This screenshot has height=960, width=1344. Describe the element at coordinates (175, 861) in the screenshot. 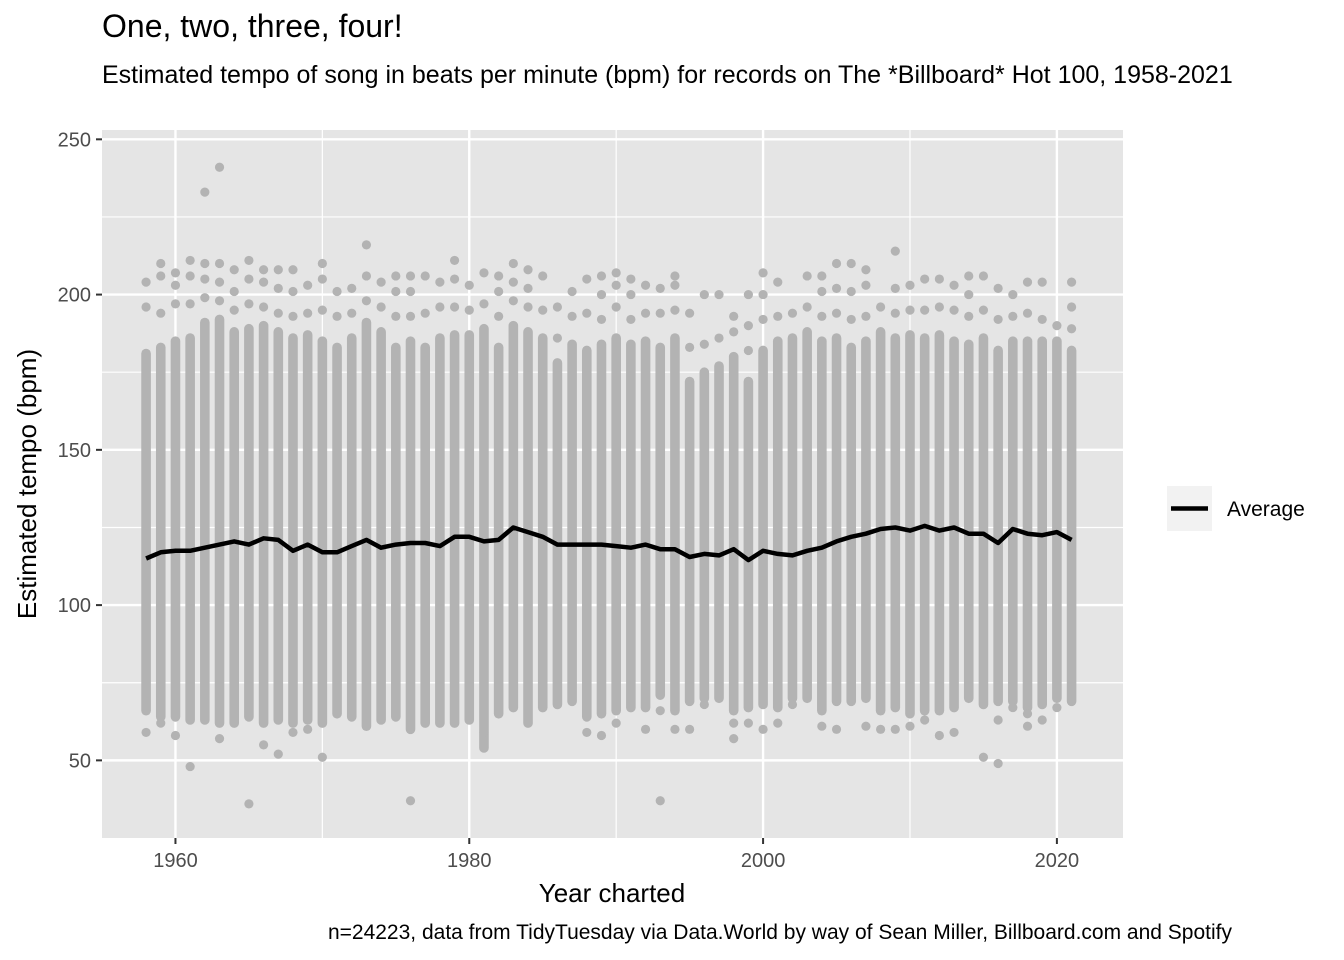

I see `x-tick-label: 1960` at that location.